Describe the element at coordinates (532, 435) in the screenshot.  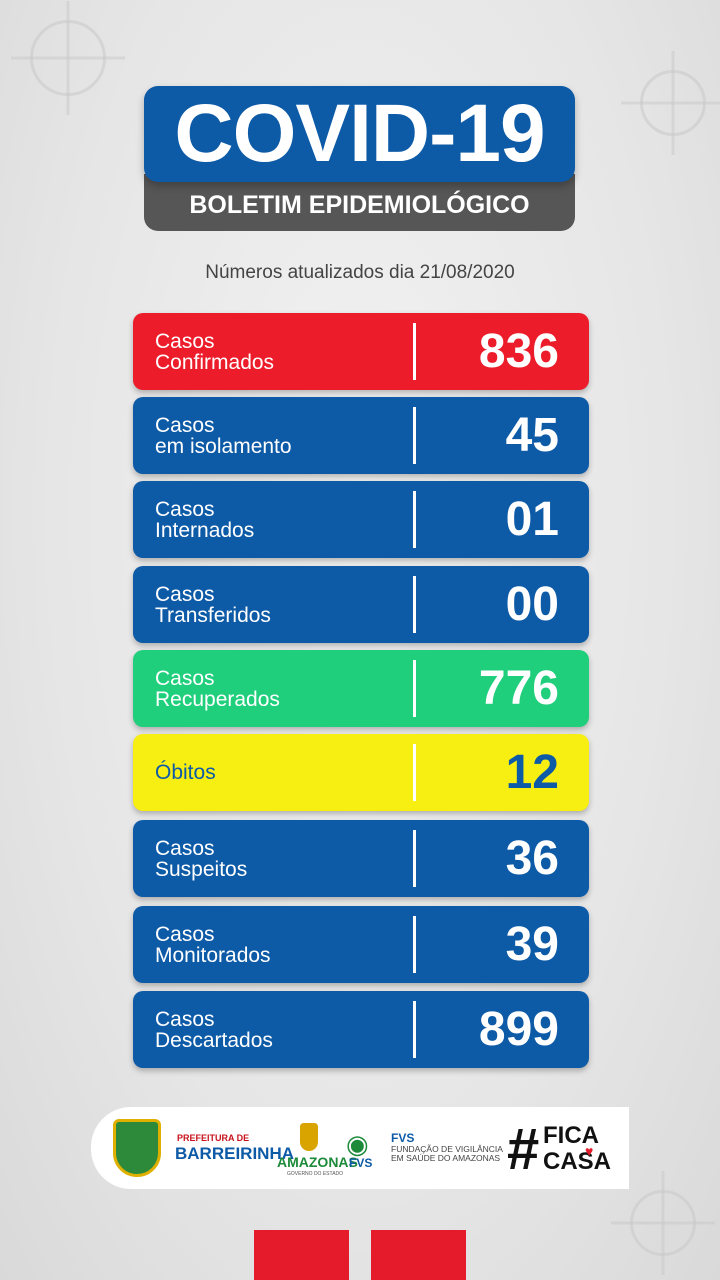
I see `stat-value: 45` at that location.